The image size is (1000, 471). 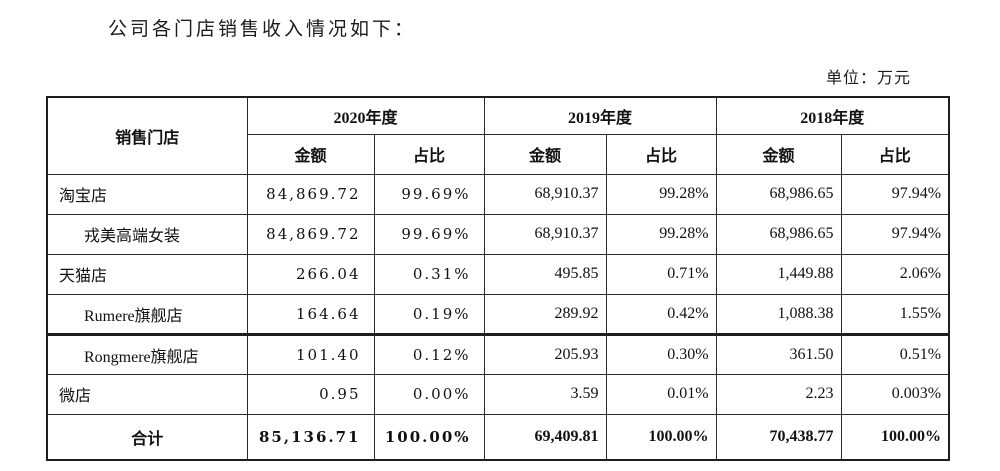 What do you see at coordinates (661, 314) in the screenshot?
I see `ratio-2019-cell: 0.42%` at bounding box center [661, 314].